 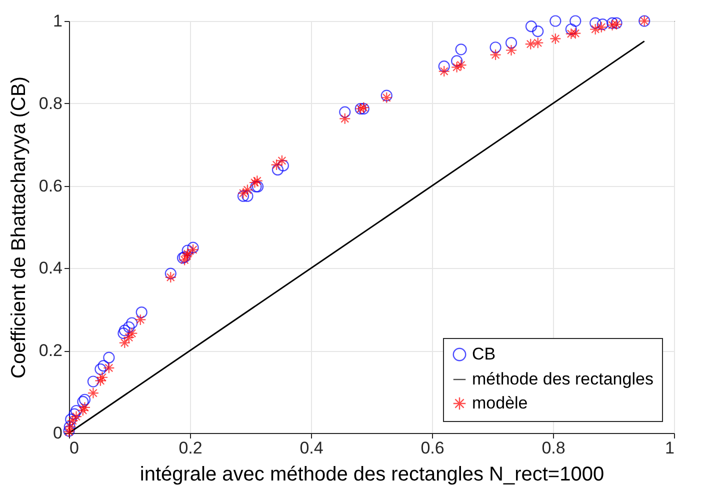 What do you see at coordinates (554, 448) in the screenshot?
I see `x-tick-label: 0.8` at bounding box center [554, 448].